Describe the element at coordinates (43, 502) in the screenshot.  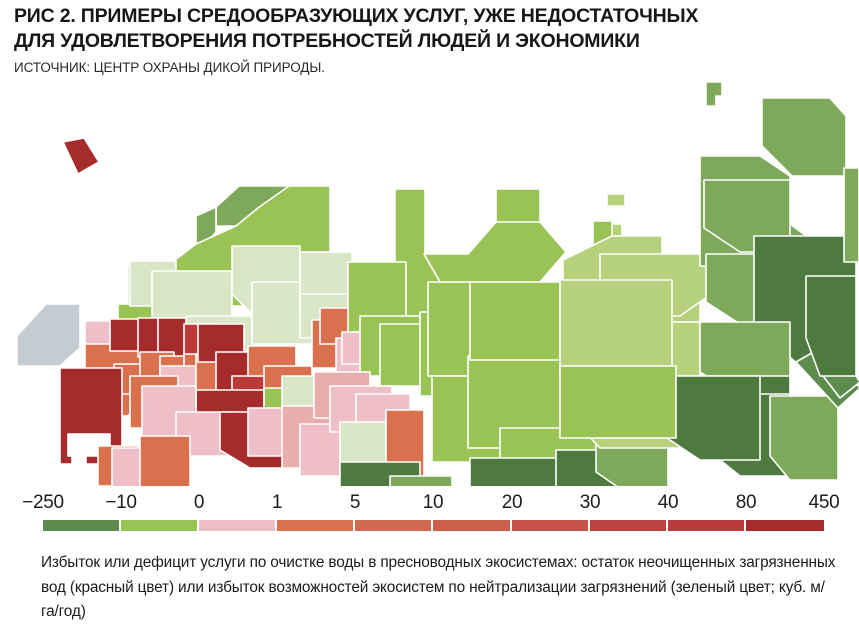
I see `legend-tick: −250` at that location.